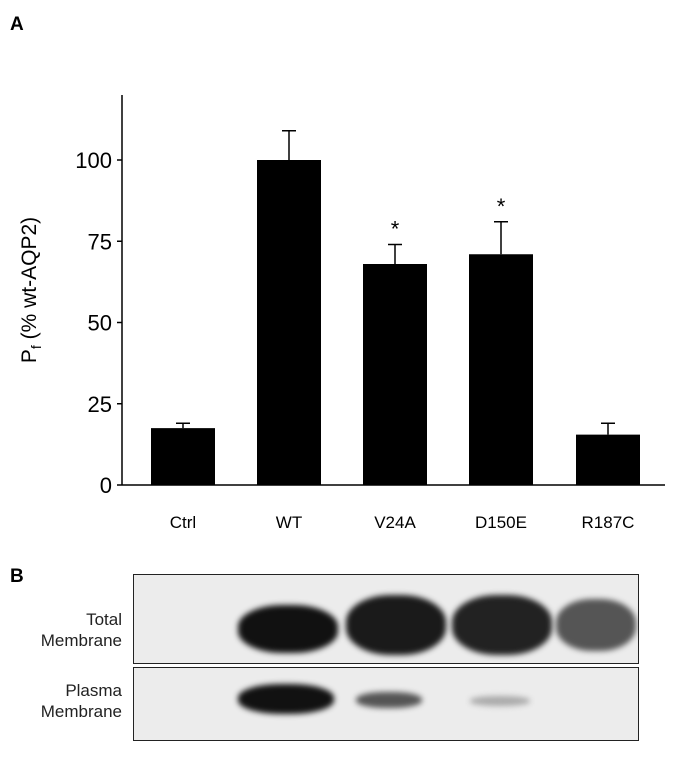 Image resolution: width=675 pixels, height=775 pixels. I want to click on y-tick-label: 75, so click(100, 241).